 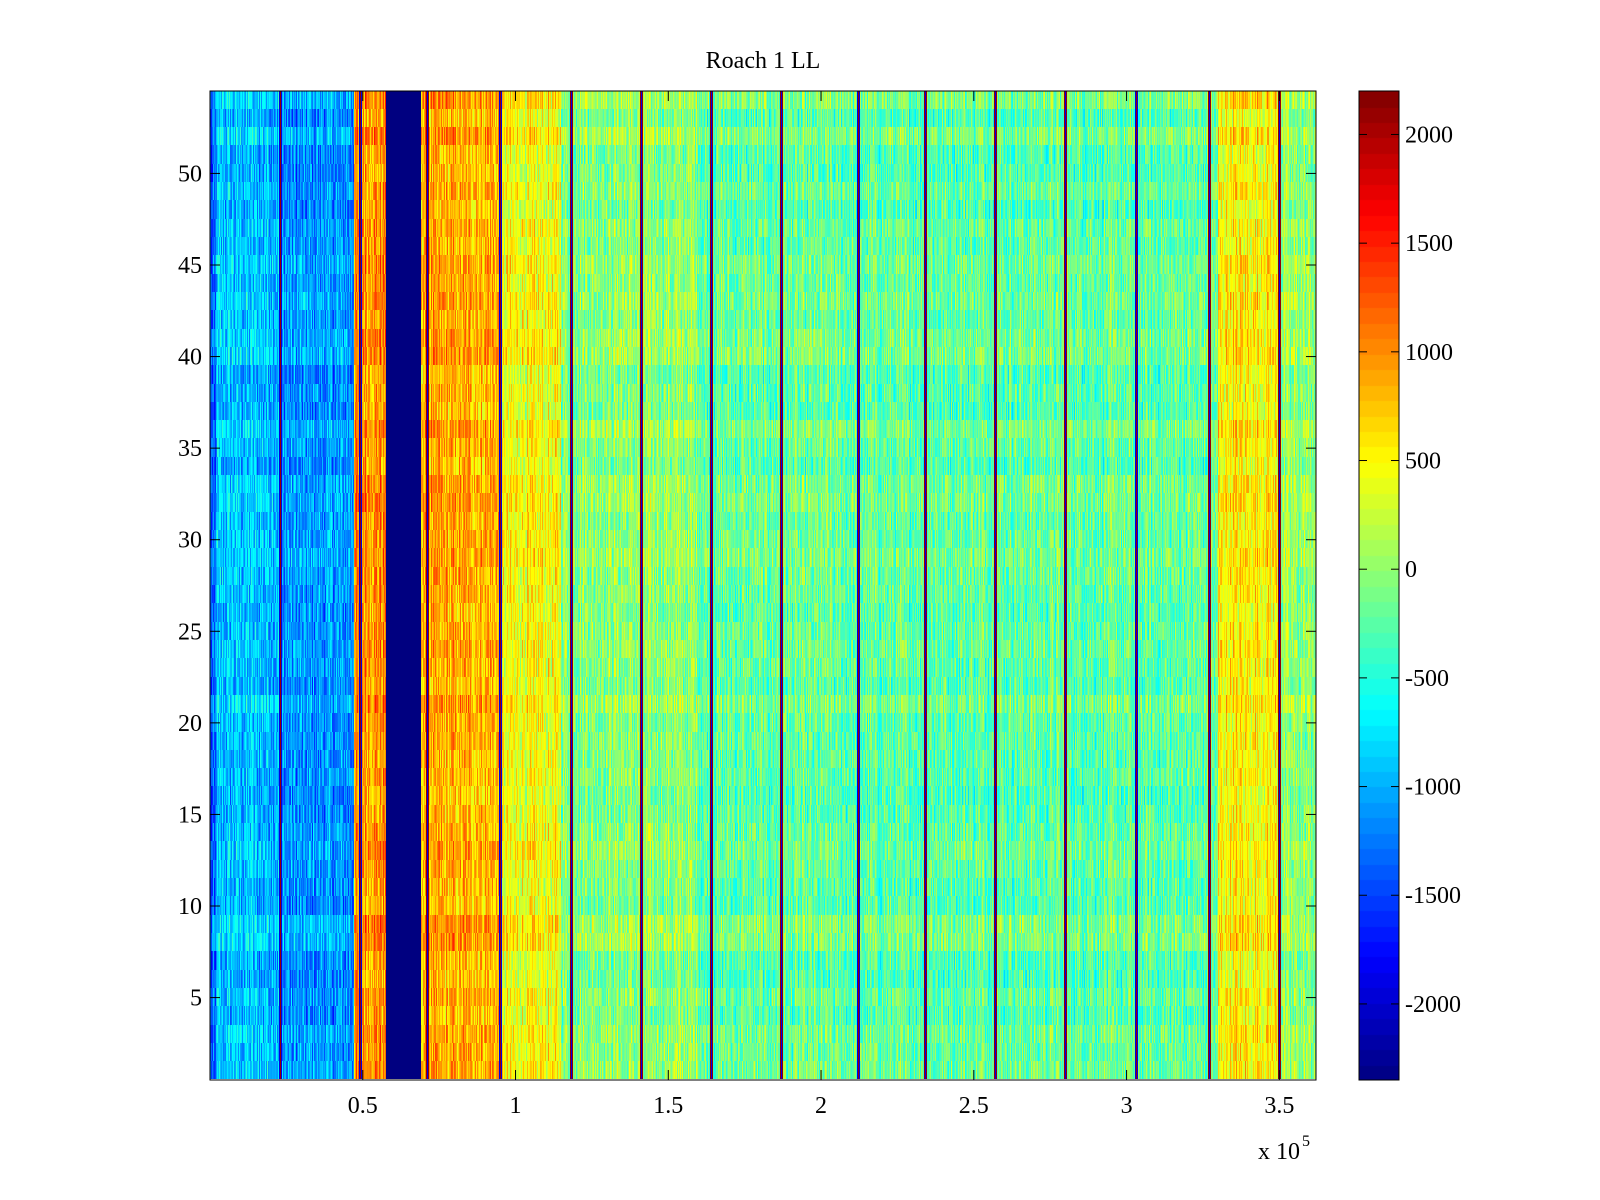 I want to click on colorbar-tick-label: 500, so click(x=1423, y=462).